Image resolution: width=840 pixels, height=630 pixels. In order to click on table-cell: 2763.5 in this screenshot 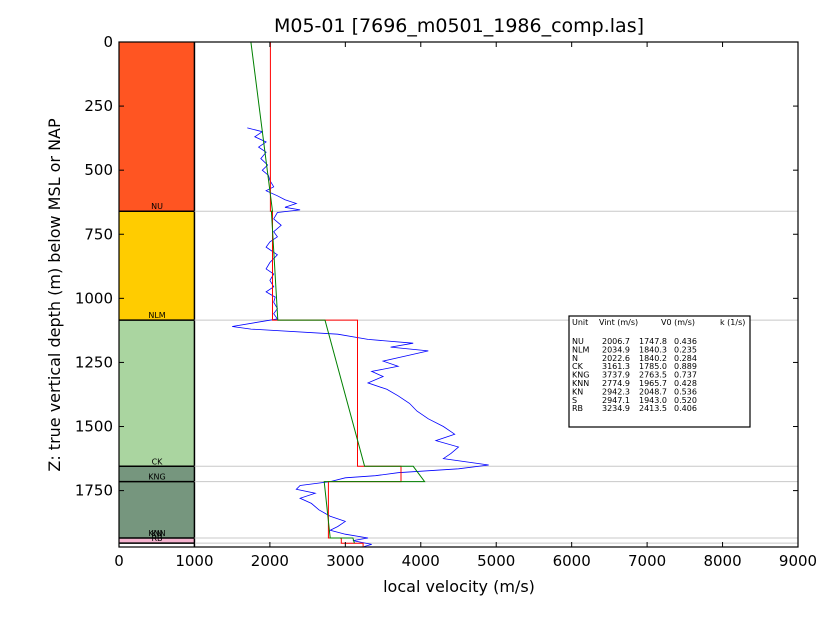, I will do `click(653, 375)`.